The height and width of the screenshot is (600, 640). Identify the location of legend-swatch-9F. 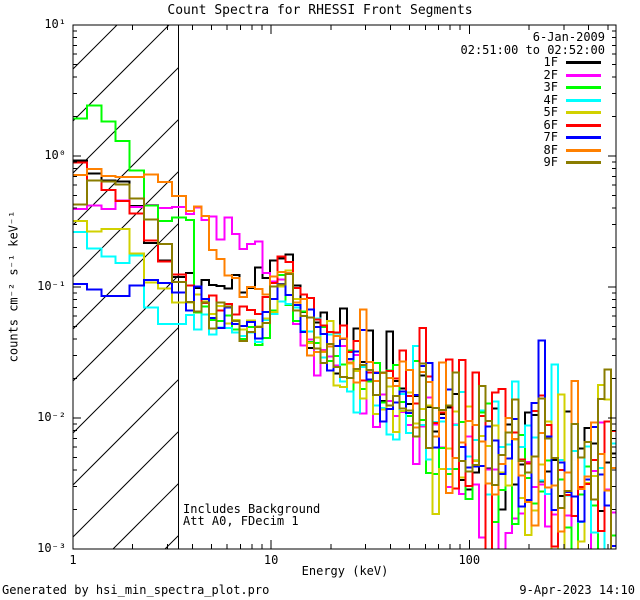
(583, 162).